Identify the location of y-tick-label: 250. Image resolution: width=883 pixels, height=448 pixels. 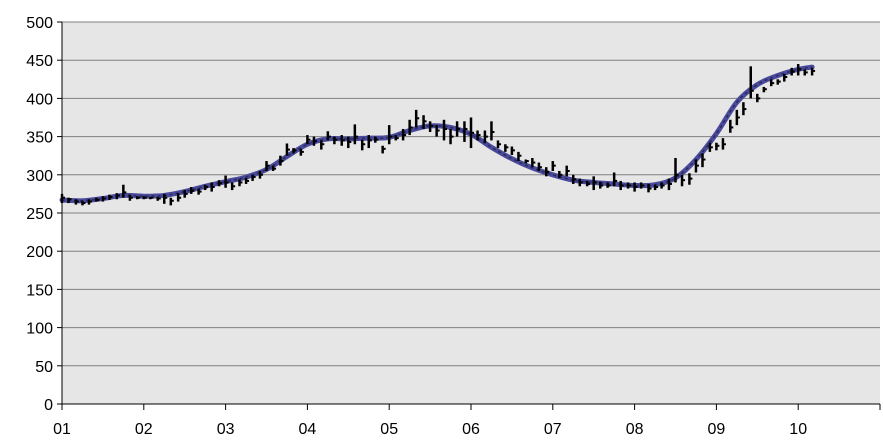
(39, 214).